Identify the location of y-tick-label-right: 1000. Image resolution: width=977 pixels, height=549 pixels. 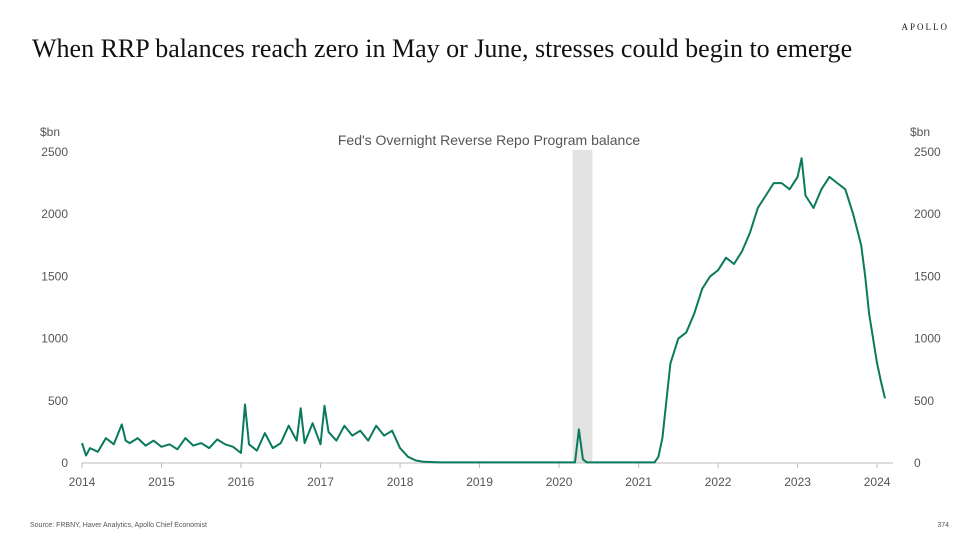
(927, 339).